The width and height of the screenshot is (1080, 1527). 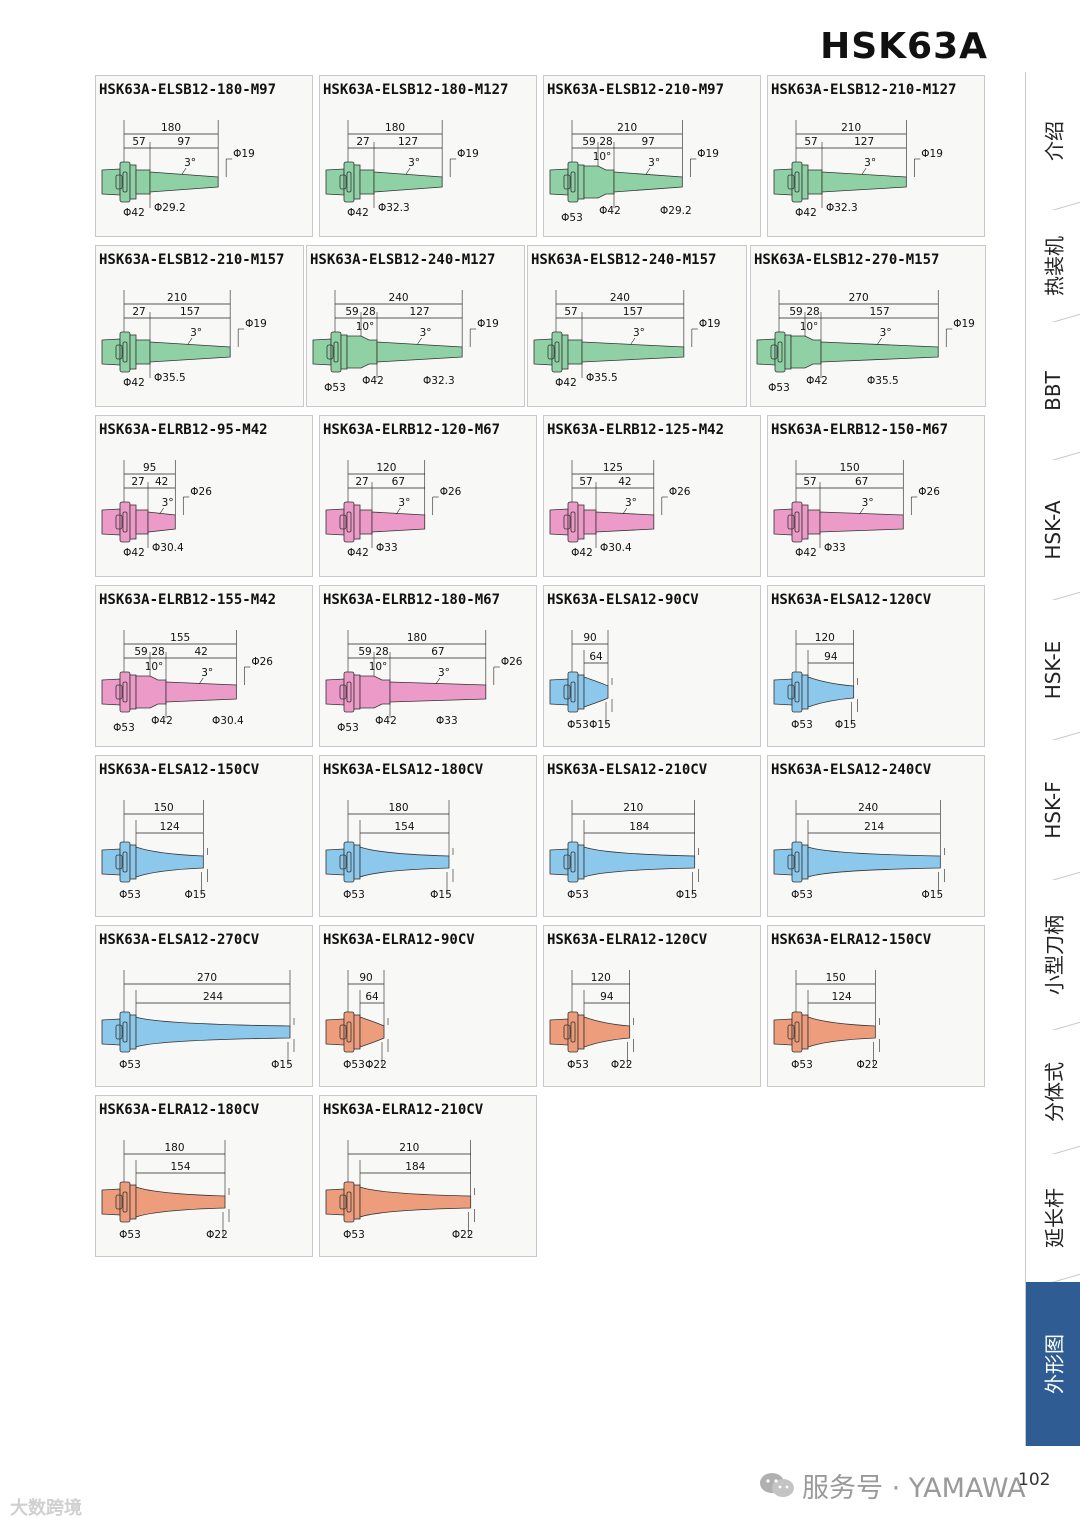 What do you see at coordinates (1054, 141) in the screenshot?
I see `side-tab-label: 介绍` at bounding box center [1054, 141].